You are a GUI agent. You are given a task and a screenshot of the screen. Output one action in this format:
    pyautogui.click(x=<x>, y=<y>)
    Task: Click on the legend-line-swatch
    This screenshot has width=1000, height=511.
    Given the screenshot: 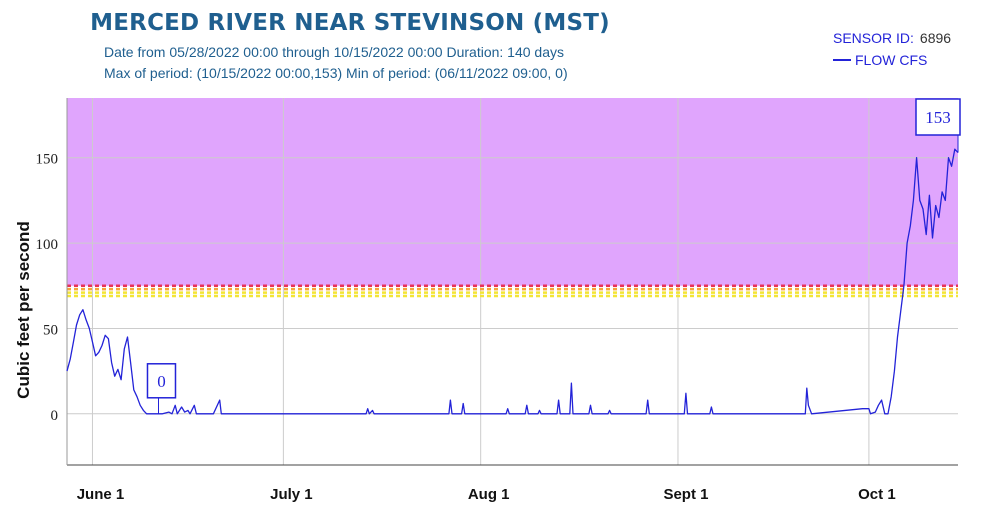 What is the action you would take?
    pyautogui.click(x=842, y=60)
    